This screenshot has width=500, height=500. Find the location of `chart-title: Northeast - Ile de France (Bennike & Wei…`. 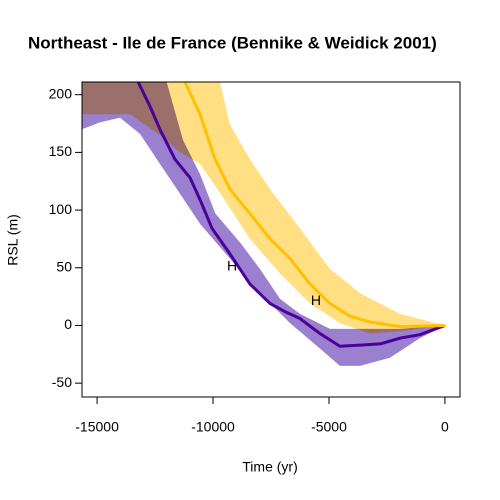

chart-title: Northeast - Ile de France (Bennike & Wei… is located at coordinates (232, 42).